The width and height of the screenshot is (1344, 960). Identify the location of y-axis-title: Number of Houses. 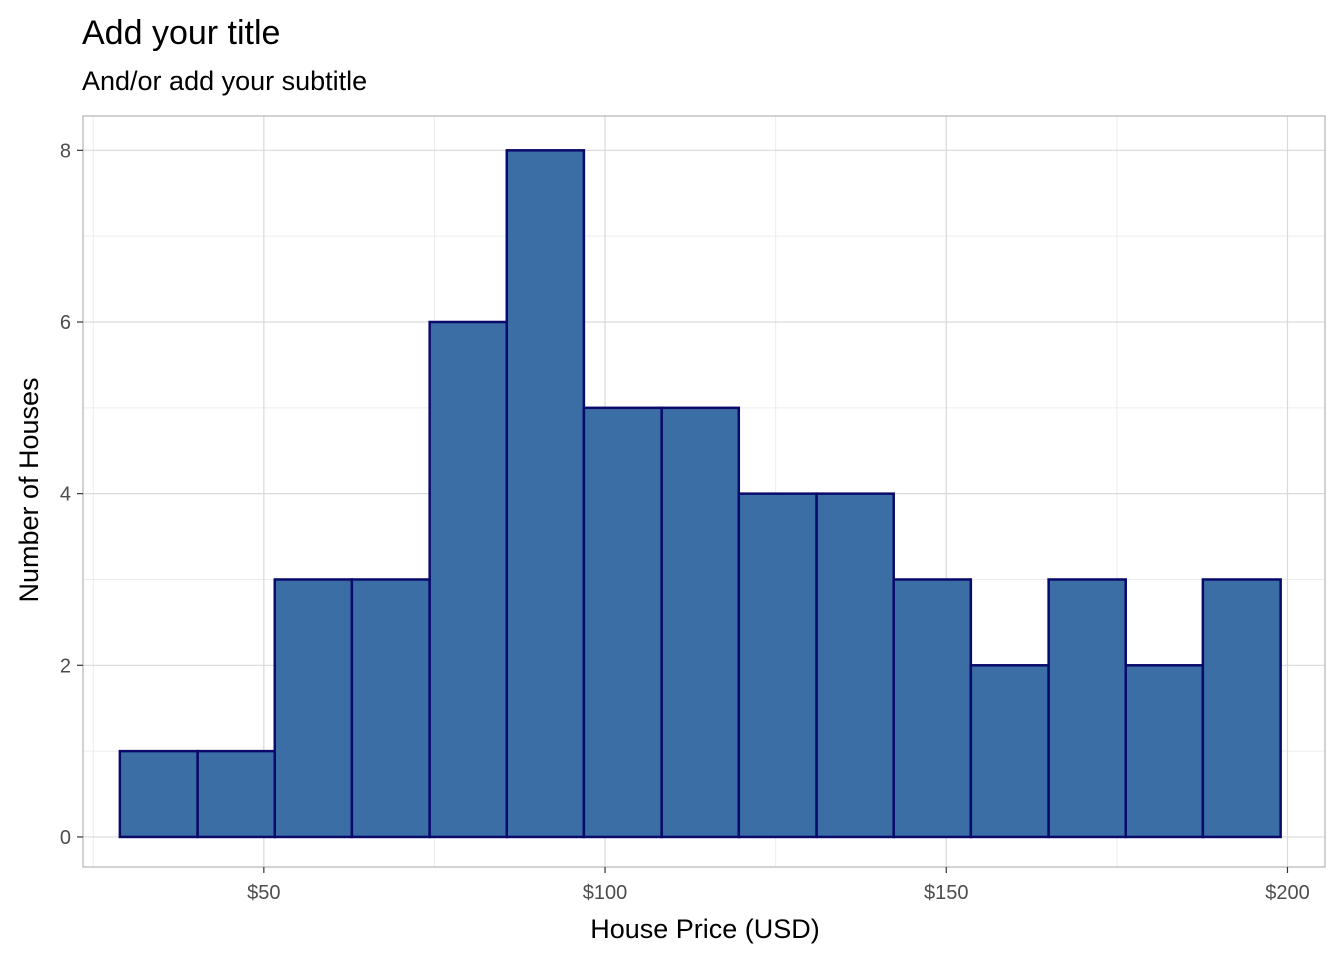
(29, 489).